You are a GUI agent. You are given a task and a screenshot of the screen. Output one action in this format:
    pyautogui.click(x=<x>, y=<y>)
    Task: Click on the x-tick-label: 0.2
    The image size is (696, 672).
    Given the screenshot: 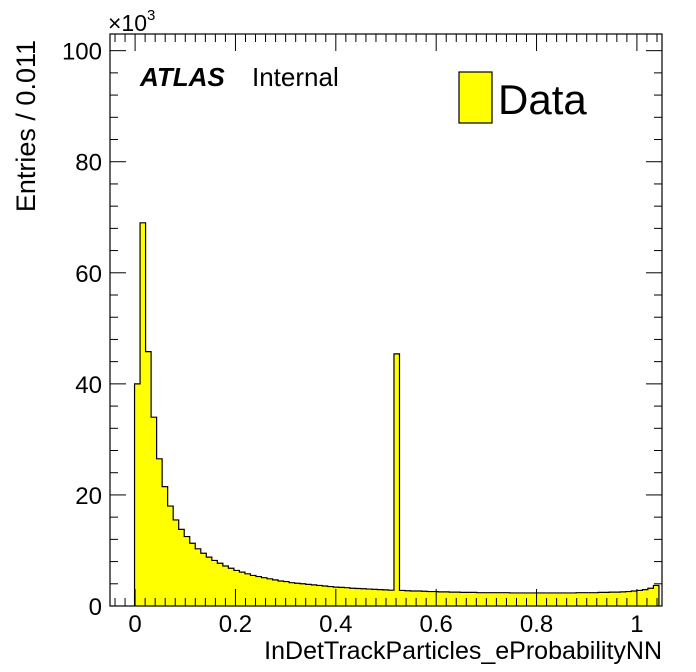 What is the action you would take?
    pyautogui.click(x=235, y=624)
    